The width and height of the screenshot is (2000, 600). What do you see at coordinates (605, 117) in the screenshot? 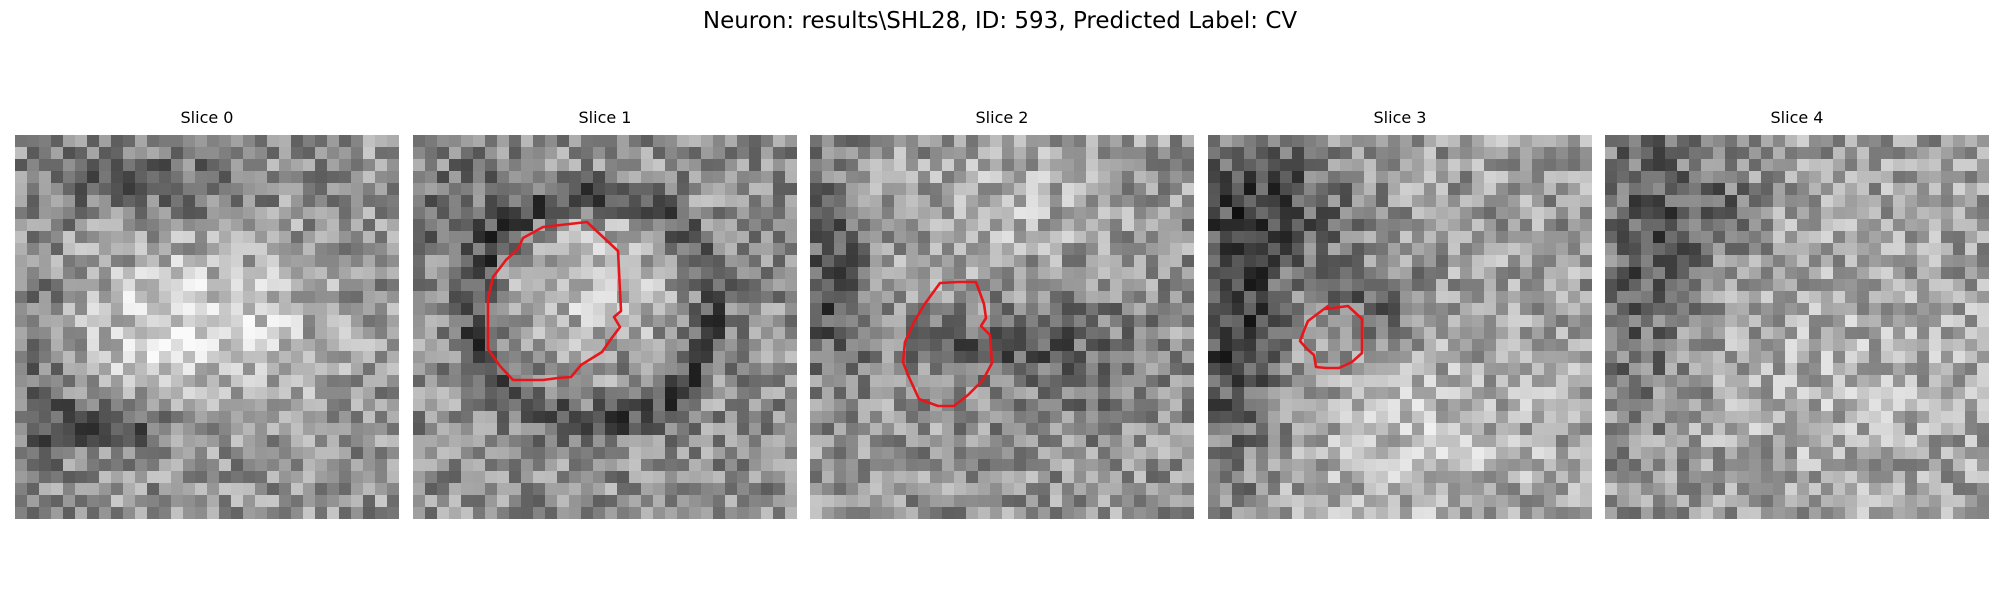
I see `slice-title: Slice 1` at bounding box center [605, 117].